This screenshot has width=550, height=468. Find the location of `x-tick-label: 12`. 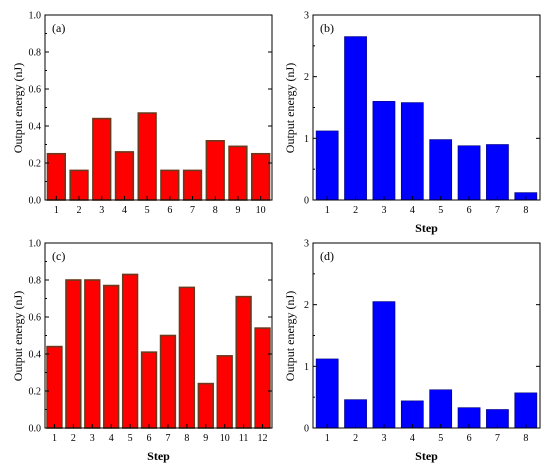

x-tick-label: 12 is located at coordinates (263, 438).